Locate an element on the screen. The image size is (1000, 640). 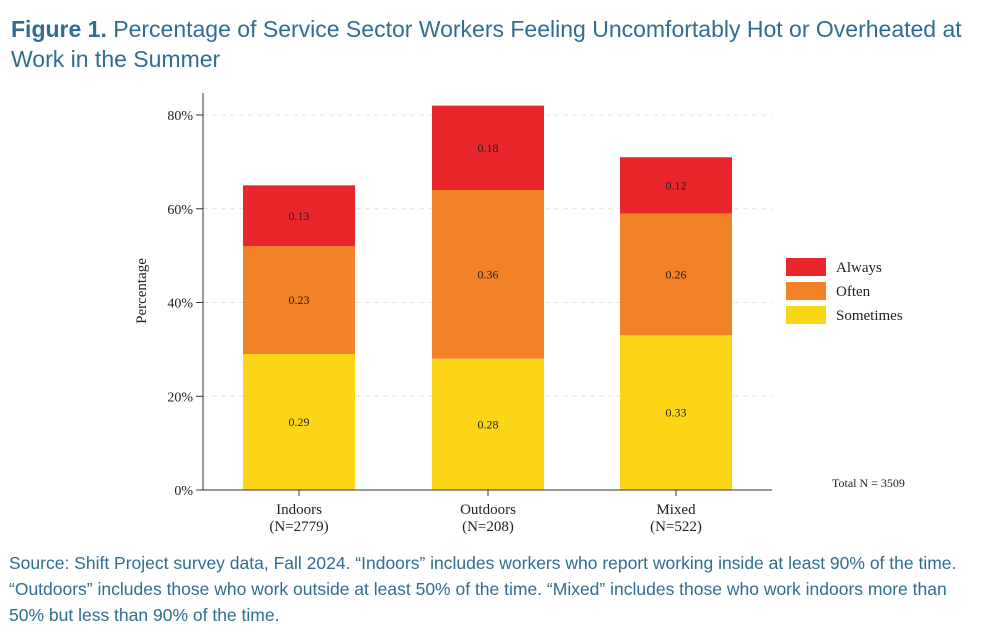
bar-value-label: 0.18 is located at coordinates (488, 148).